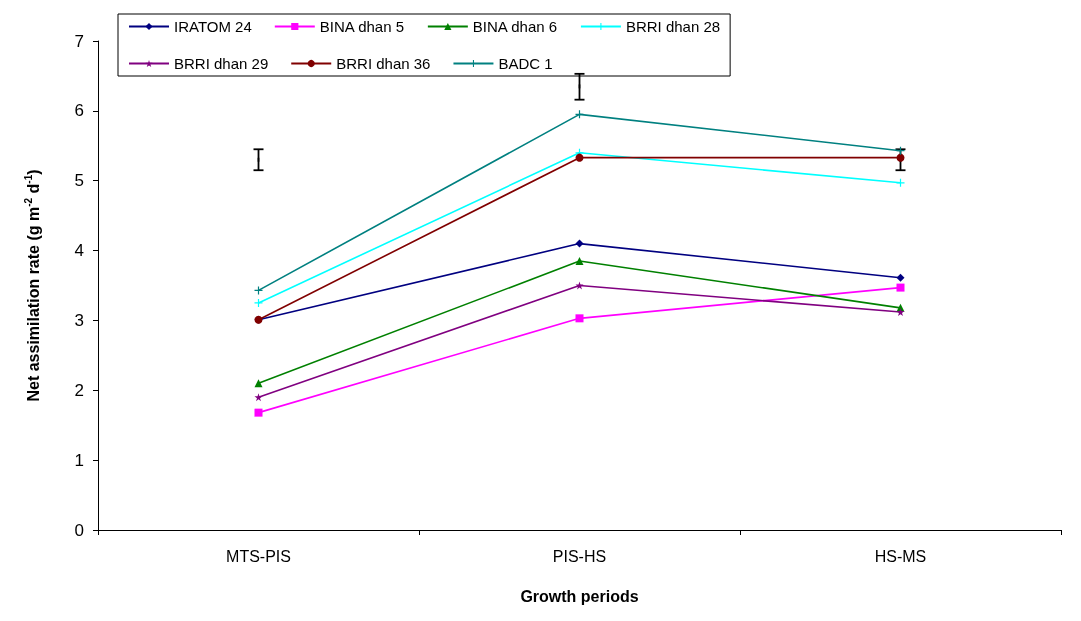 Image resolution: width=1081 pixels, height=621 pixels. What do you see at coordinates (673, 26) in the screenshot?
I see `legend-label: BRRI dhan 28` at bounding box center [673, 26].